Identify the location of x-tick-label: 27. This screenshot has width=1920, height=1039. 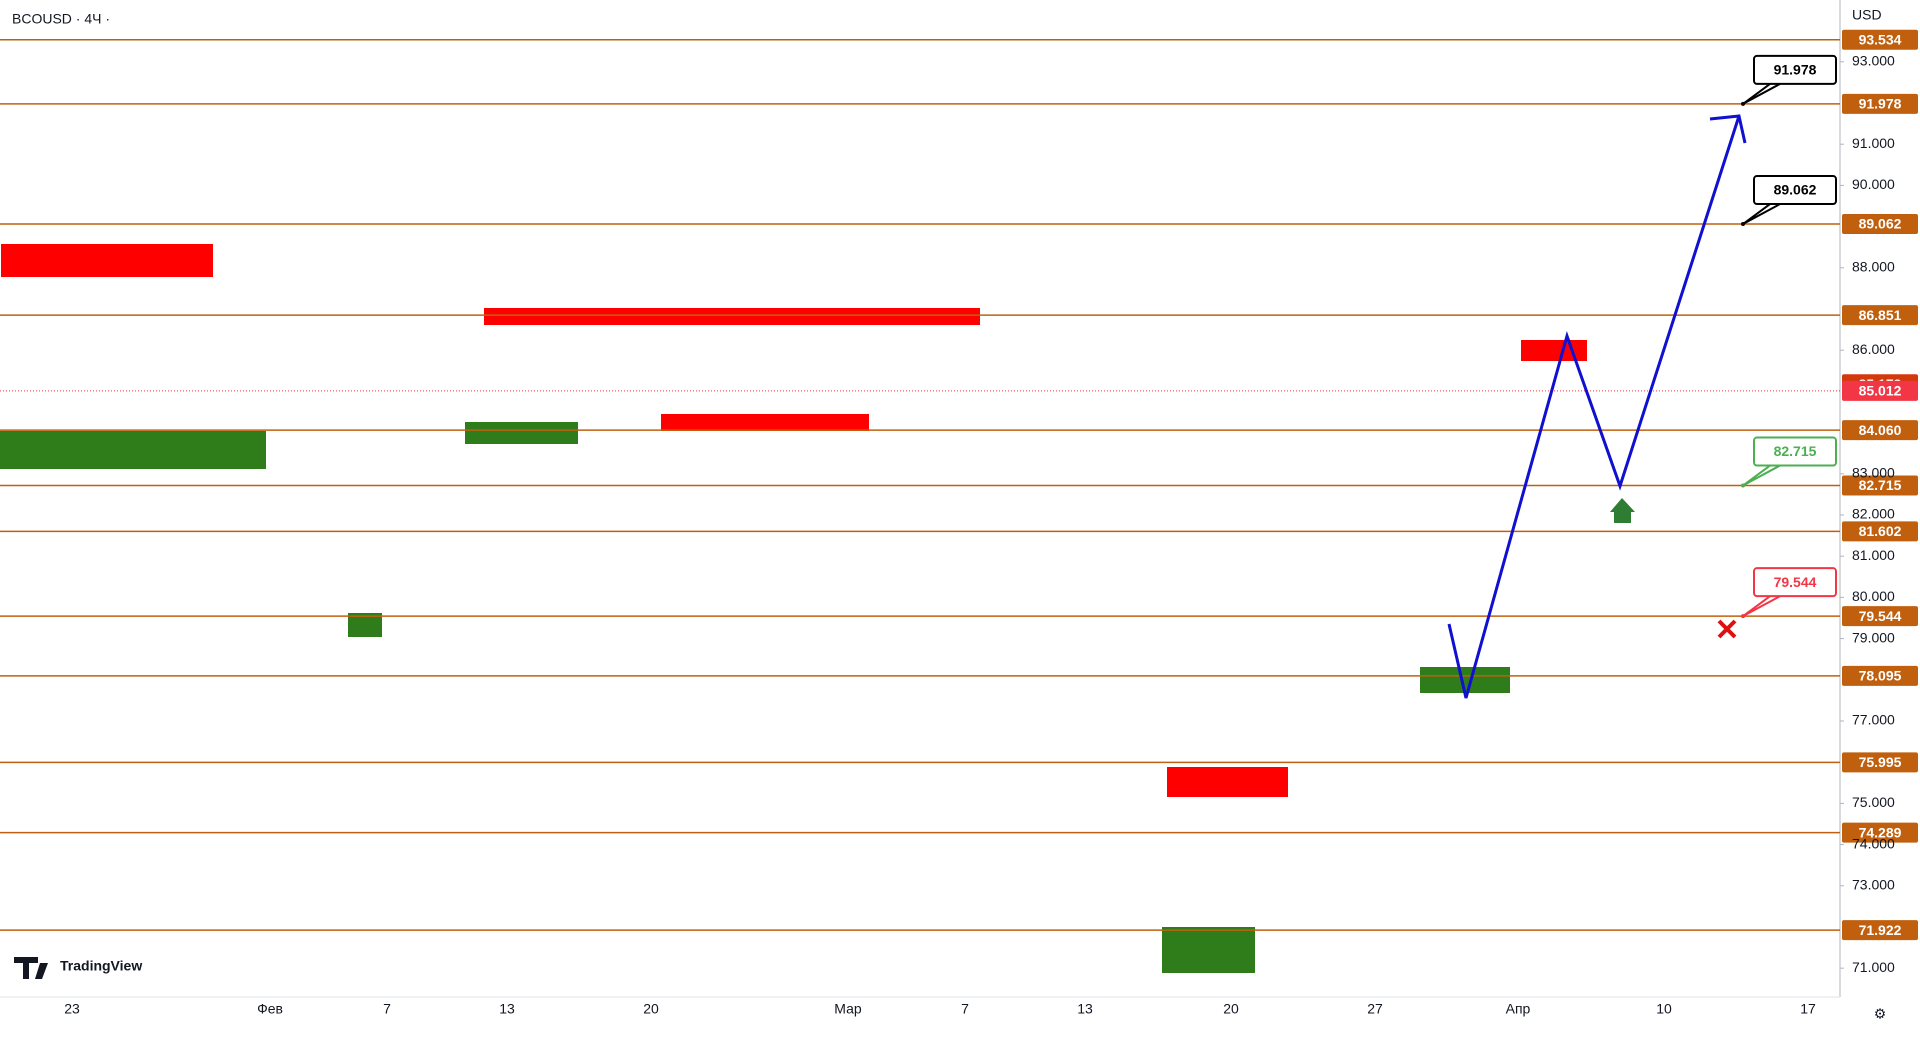
(1375, 1009).